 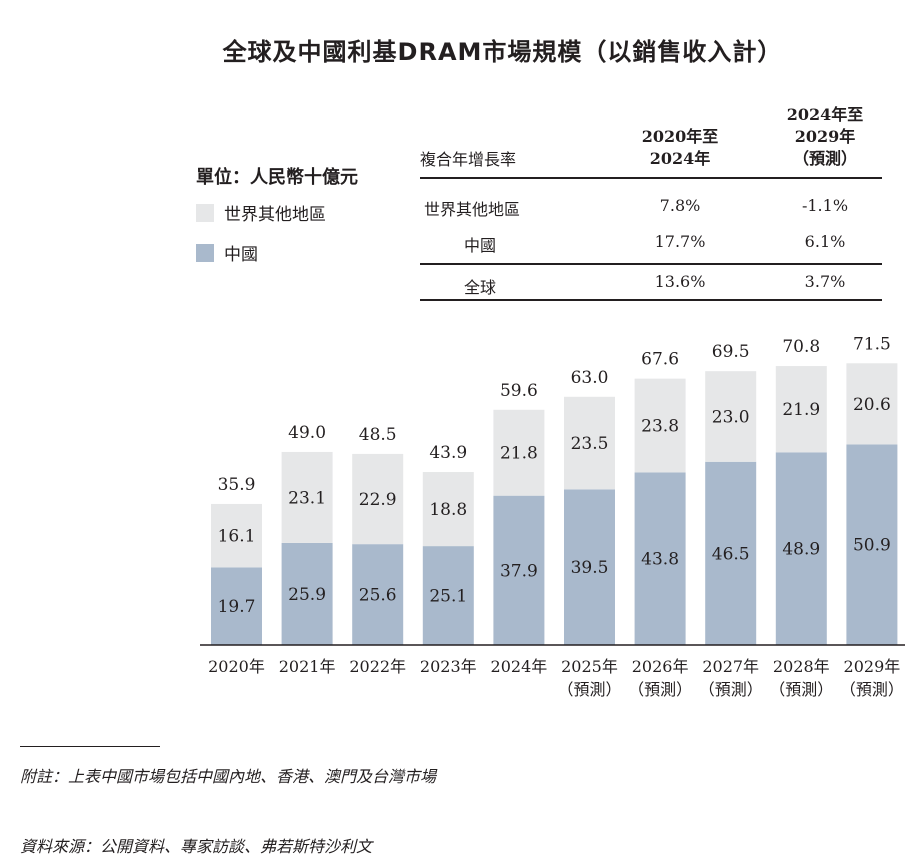 What do you see at coordinates (651, 264) in the screenshot?
I see `table-rule-mid` at bounding box center [651, 264].